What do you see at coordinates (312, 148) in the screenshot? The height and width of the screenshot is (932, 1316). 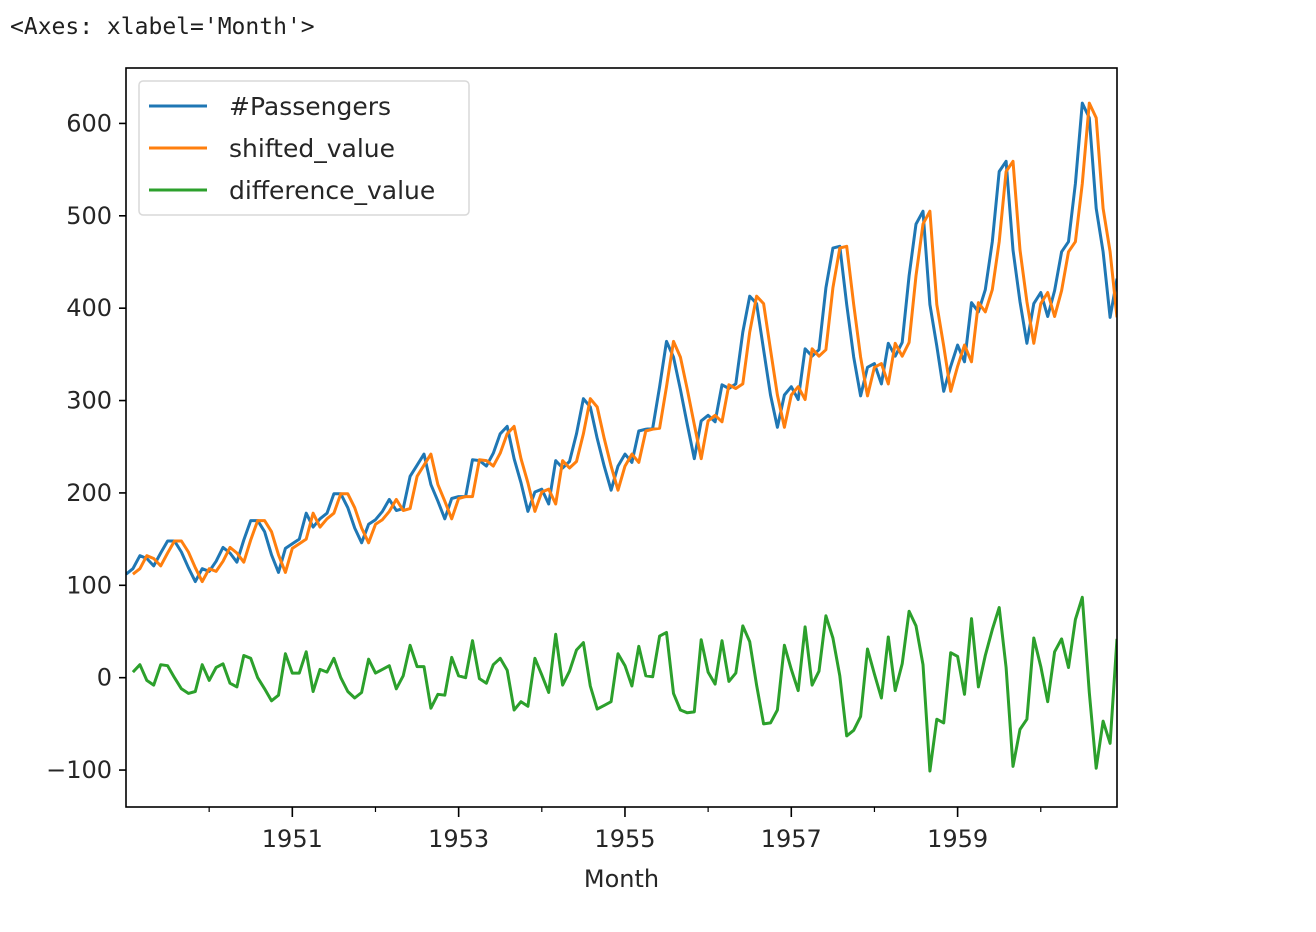 I see `legend-entry-label: shifted_value` at bounding box center [312, 148].